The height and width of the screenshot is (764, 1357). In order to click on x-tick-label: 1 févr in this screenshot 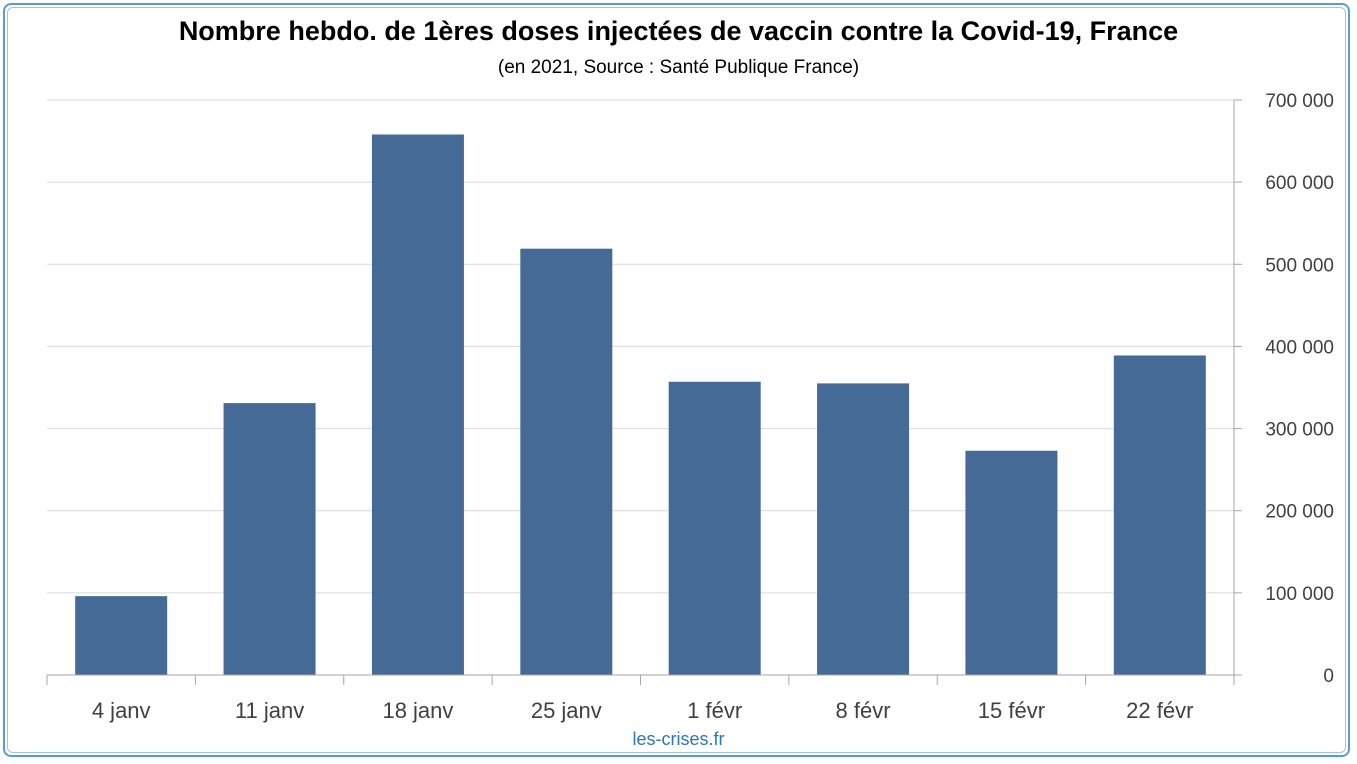, I will do `click(714, 710)`.